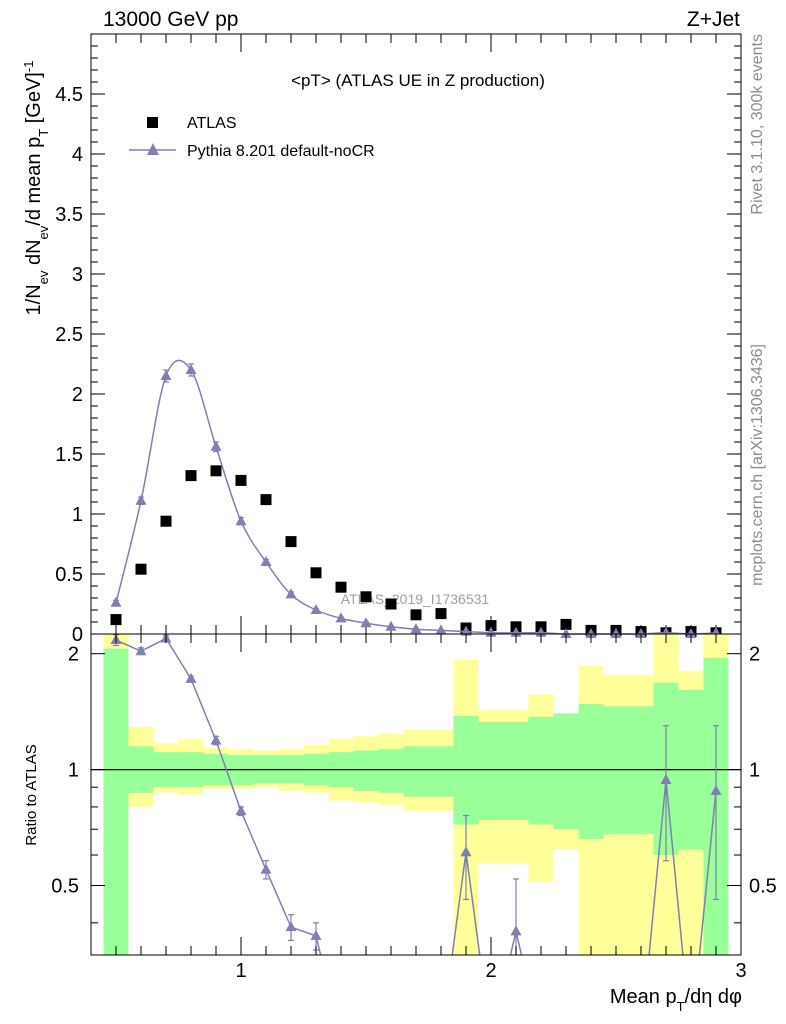 The image size is (786, 1024). I want to click on ratio-y-tick-label-left: 0.5, so click(65, 887).